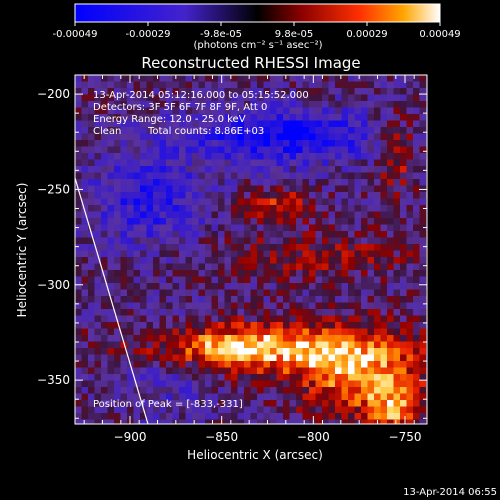  I want to click on colorbar-unit-label: (photons cm⁻² s⁻¹ asec⁻²), so click(257, 45).